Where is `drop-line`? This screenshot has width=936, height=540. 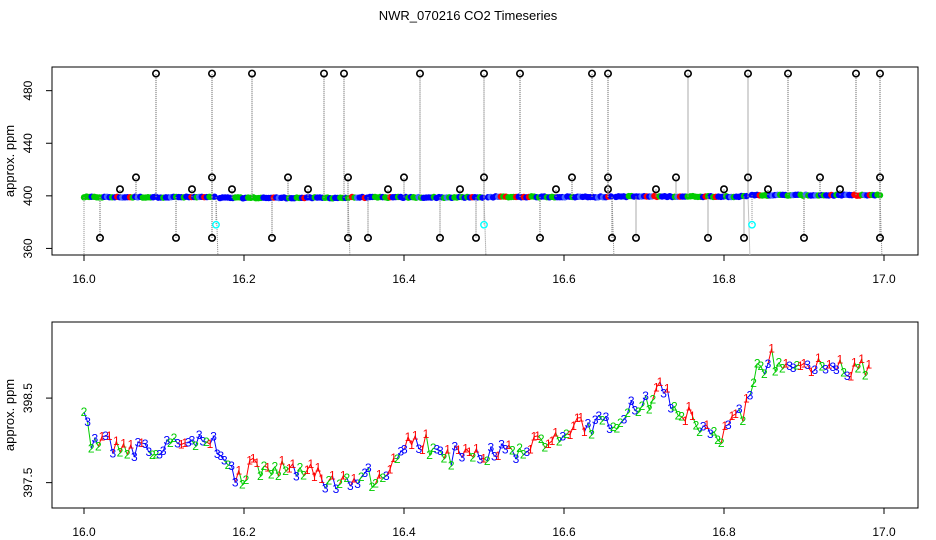 drop-line is located at coordinates (749, 225).